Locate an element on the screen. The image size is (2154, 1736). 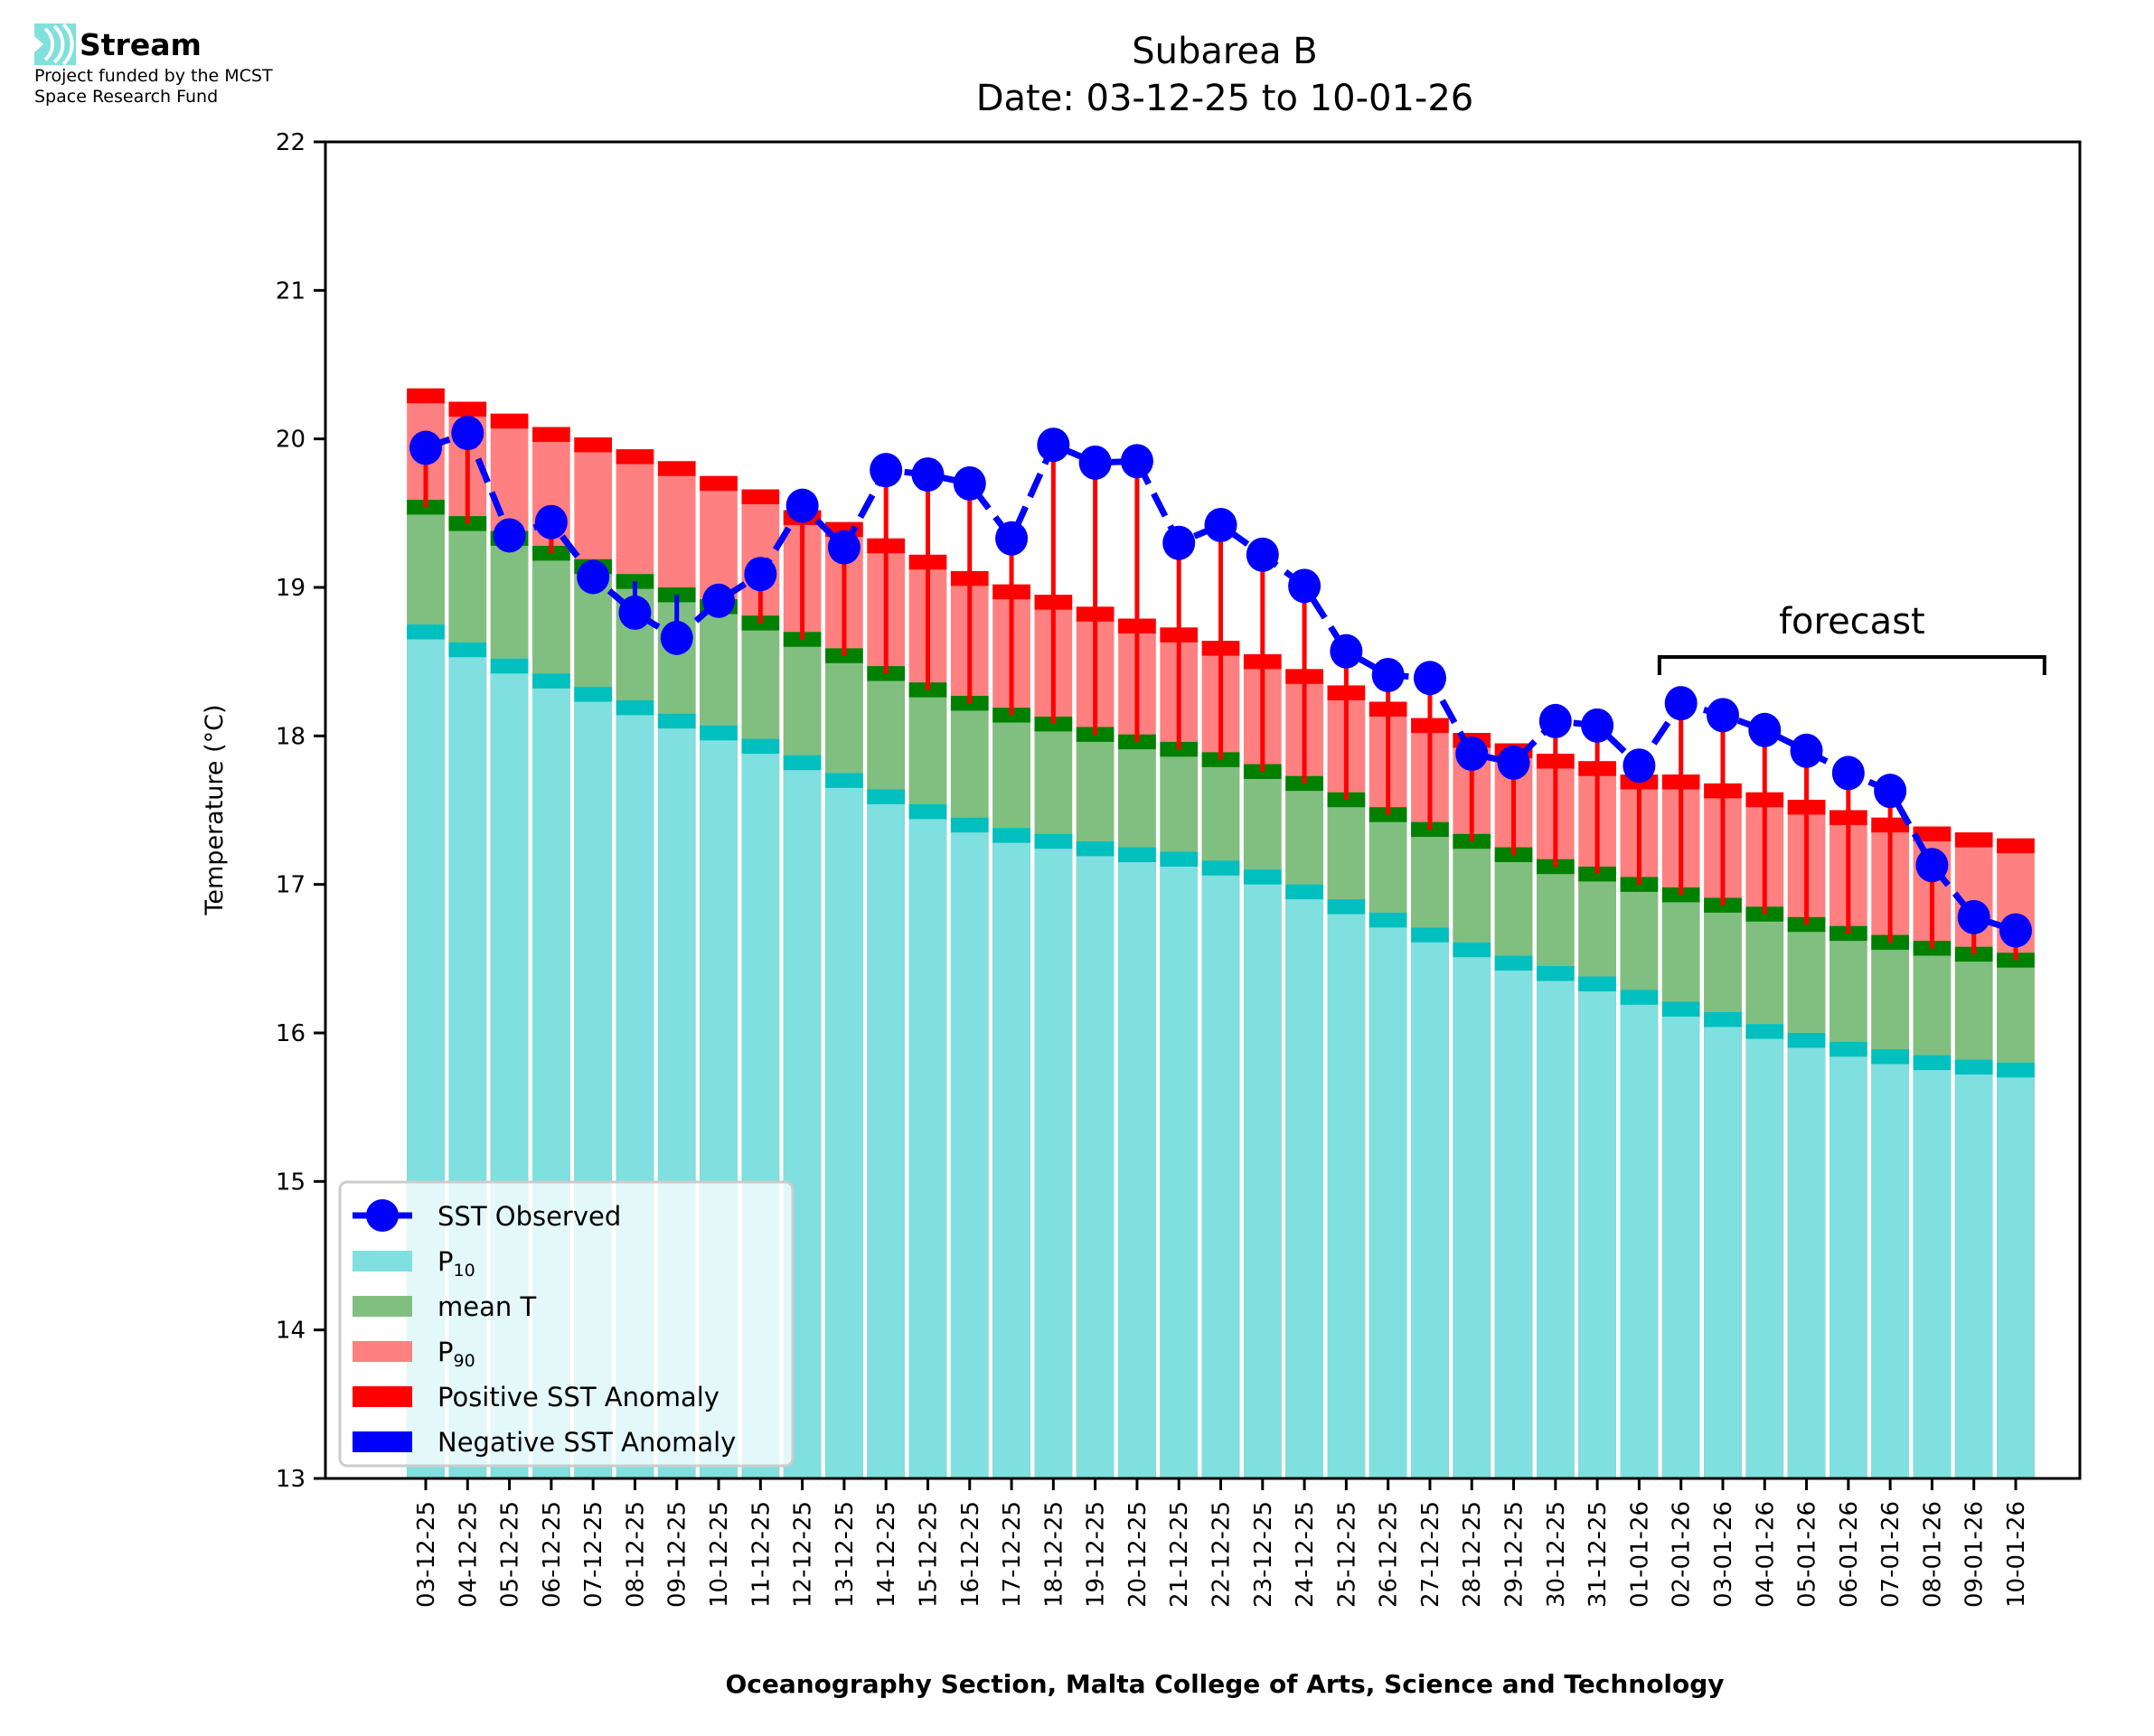
y-tick-label: 19 is located at coordinates (291, 588).